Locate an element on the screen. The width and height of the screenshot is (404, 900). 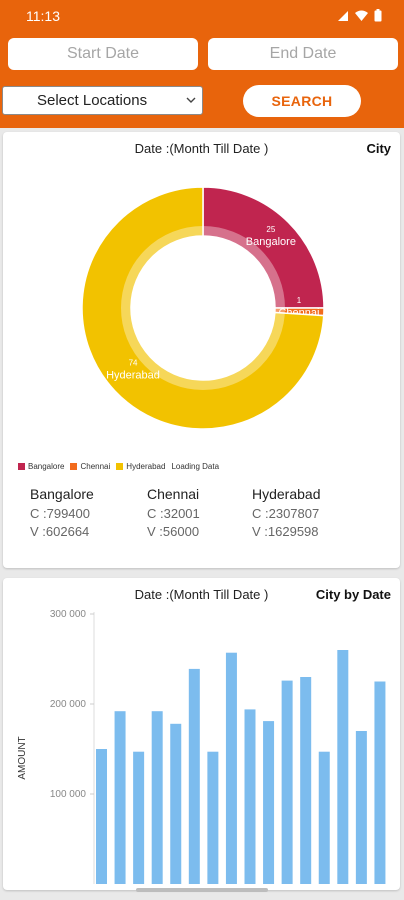
stat-v: V :602664 is located at coordinates (60, 531).